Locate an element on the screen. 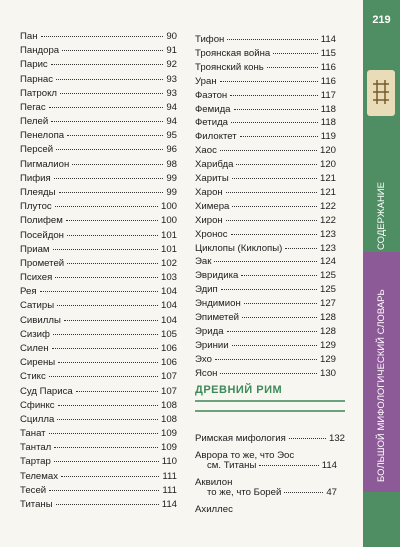 The image size is (400, 547). entry-page: 130 is located at coordinates (327, 373).